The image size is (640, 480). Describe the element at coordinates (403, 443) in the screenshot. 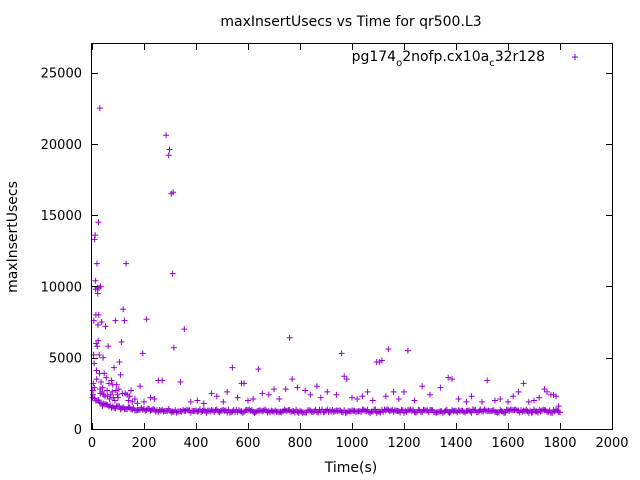

I see `x-tick-label: 1200` at that location.